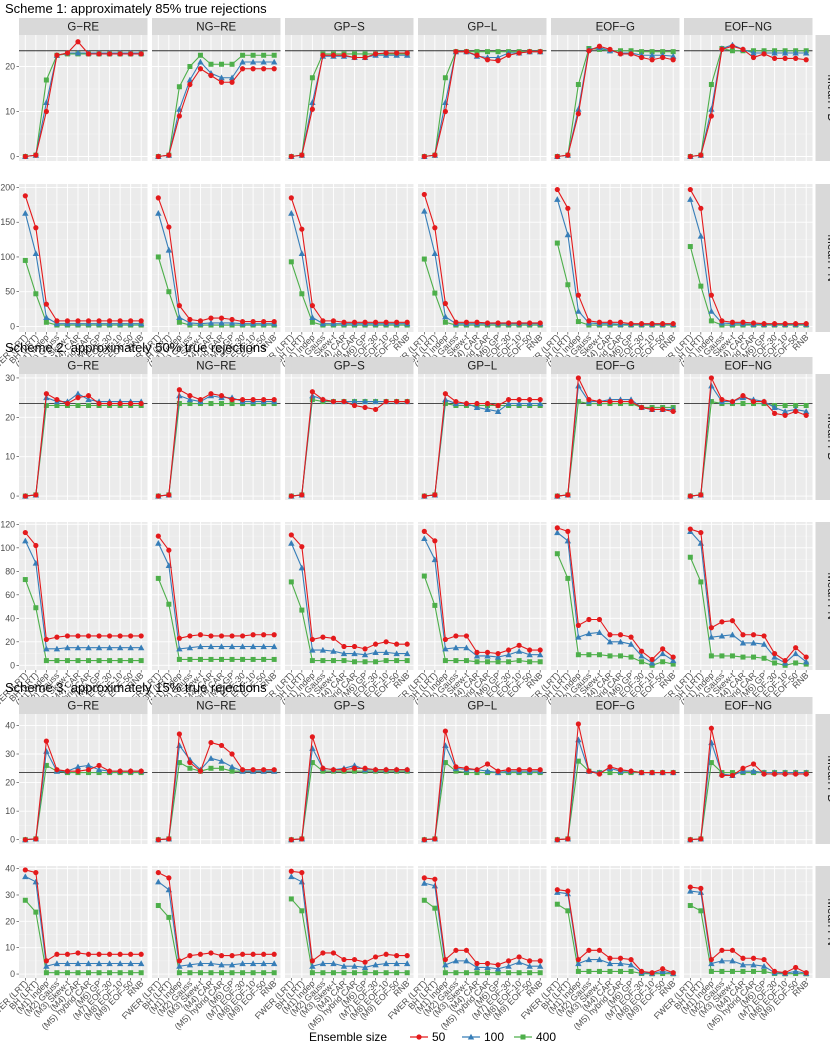 Image resolution: width=830 pixels, height=1052 pixels. What do you see at coordinates (7, 222) in the screenshot?
I see `y-tick-label: 150` at bounding box center [7, 222].